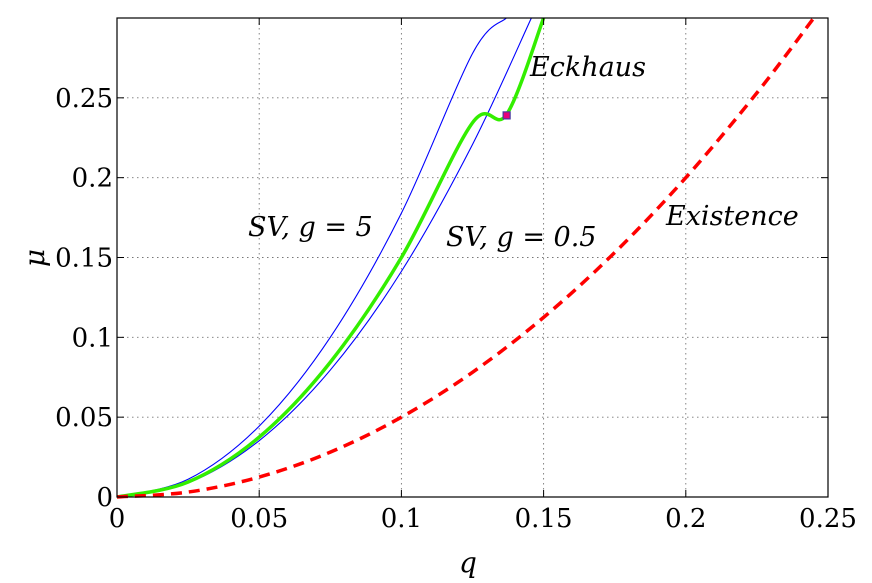  I want to click on y-tick-label: 0.2, so click(92, 179).